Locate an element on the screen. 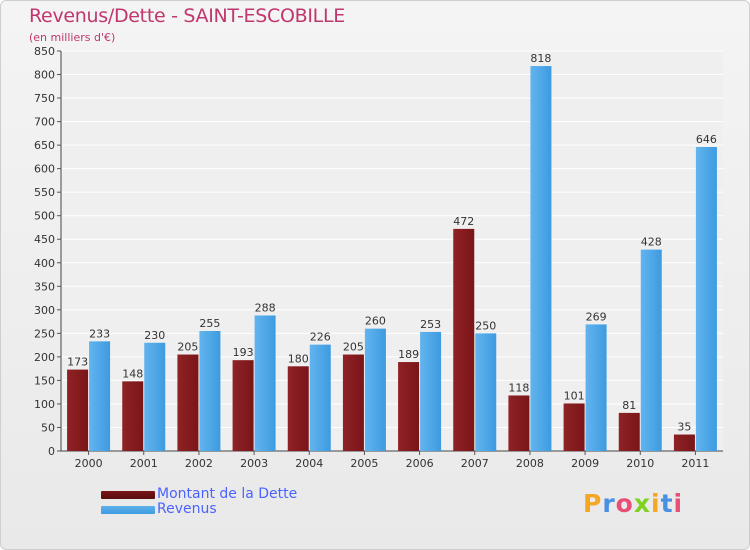  data-label-dette: 189 is located at coordinates (408, 354).